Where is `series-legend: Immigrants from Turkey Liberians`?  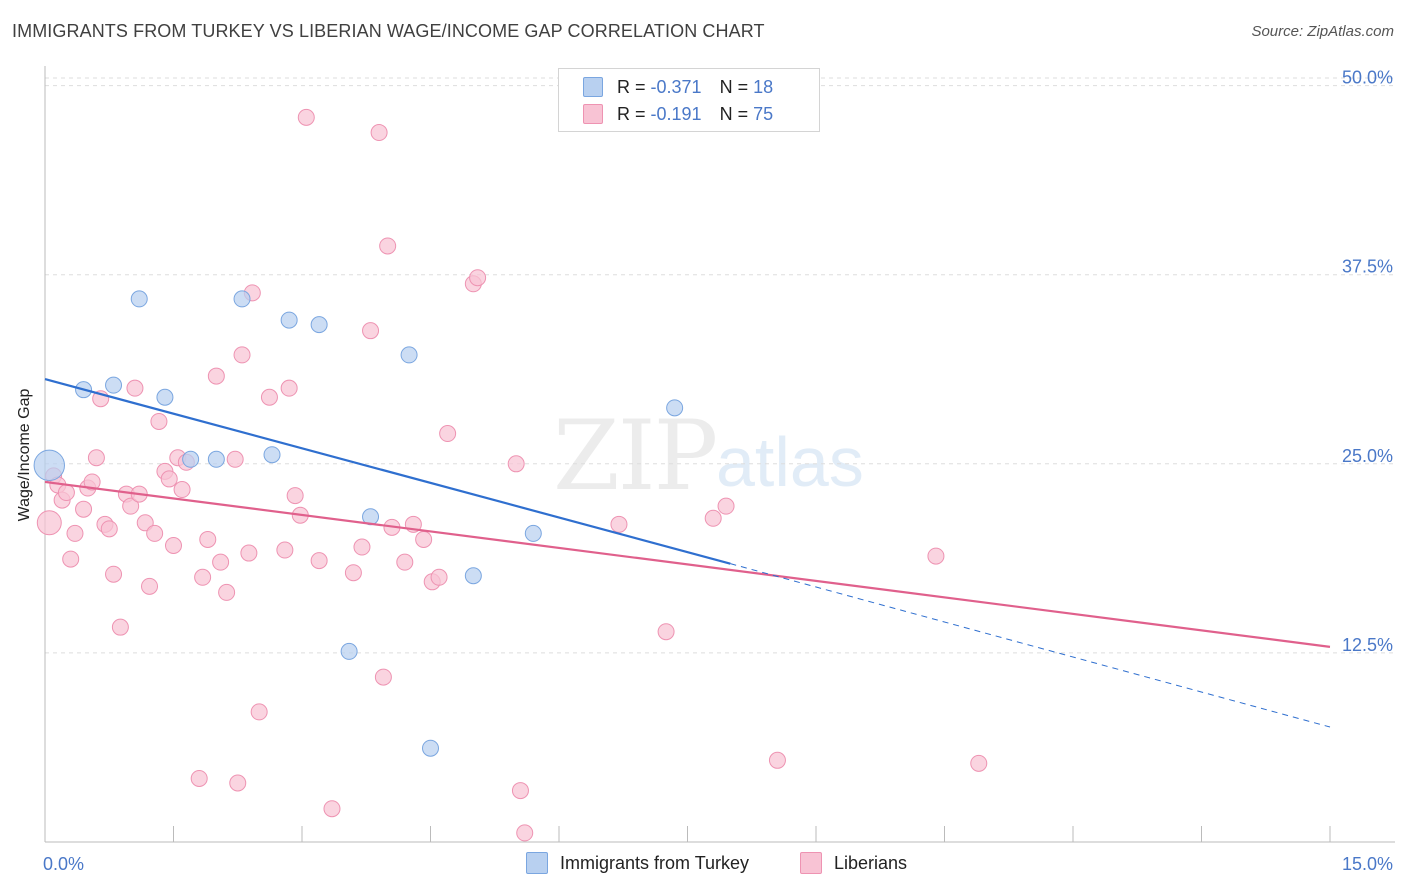
series-legend: Immigrants from Turkey Liberians is located at coordinates (703, 865).